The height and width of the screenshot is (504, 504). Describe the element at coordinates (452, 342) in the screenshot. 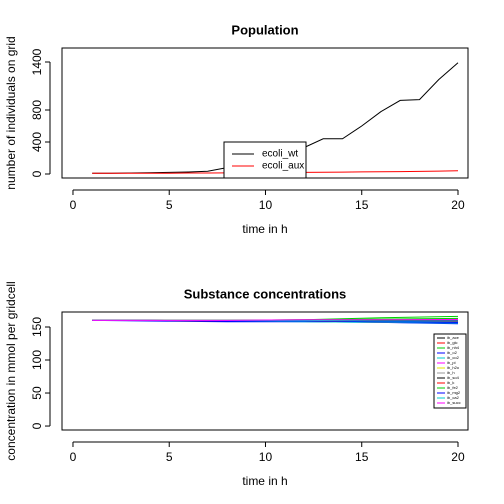

I see `legend-label: ib_glc` at that location.